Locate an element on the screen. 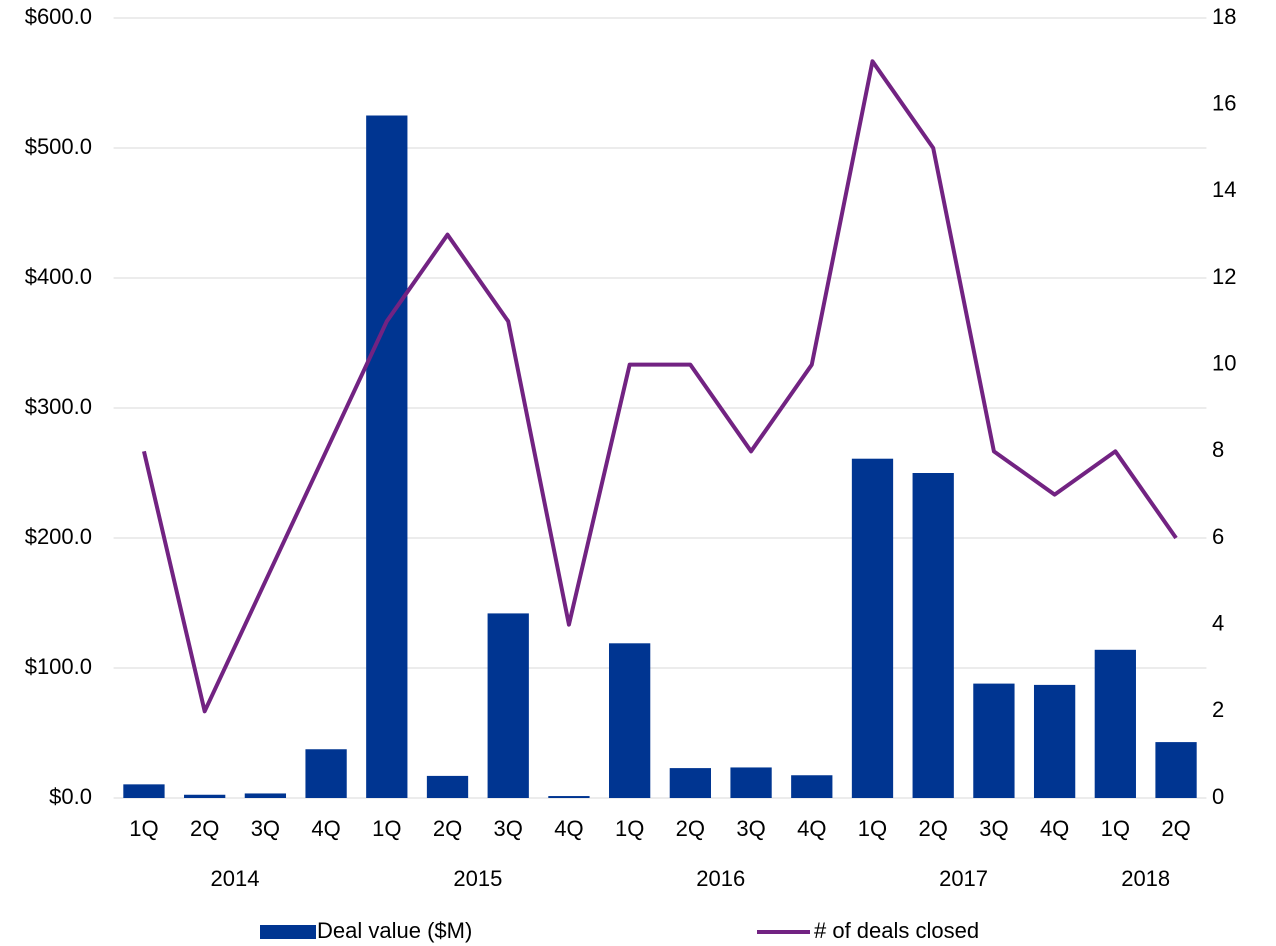  x-group-label: 2014 is located at coordinates (235, 878).